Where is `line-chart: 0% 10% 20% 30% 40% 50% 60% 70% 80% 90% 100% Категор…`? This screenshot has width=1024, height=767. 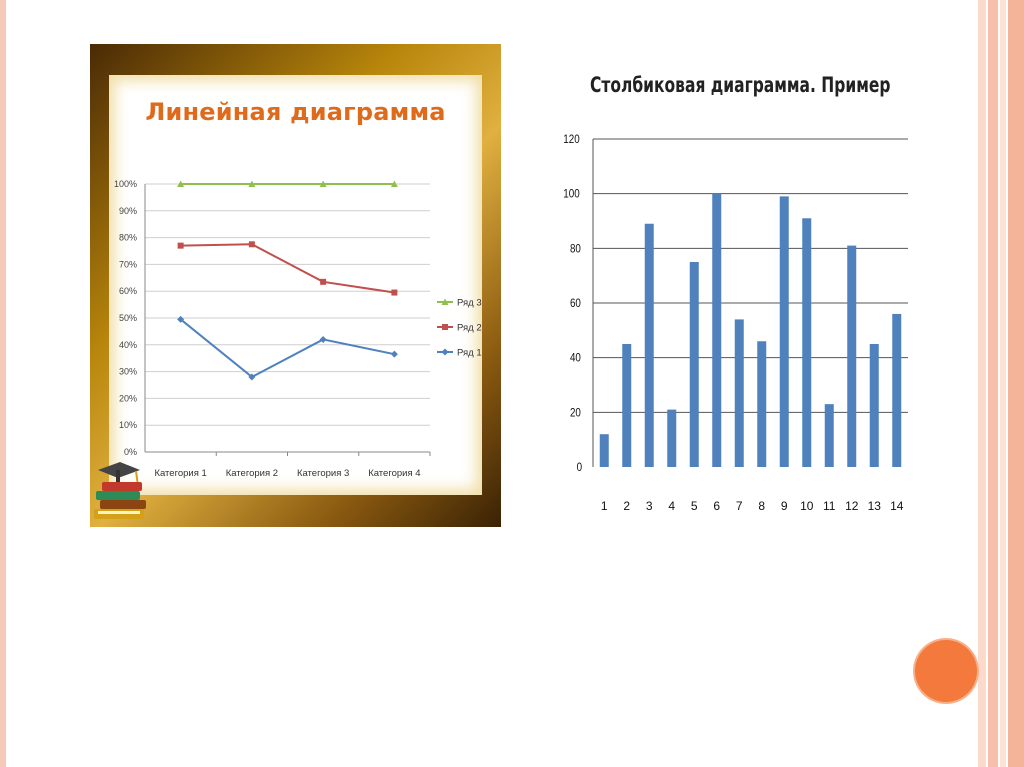 line-chart: 0% 10% 20% 30% 40% 50% 60% 70% 80% 90% 100% Категор… is located at coordinates (298, 329).